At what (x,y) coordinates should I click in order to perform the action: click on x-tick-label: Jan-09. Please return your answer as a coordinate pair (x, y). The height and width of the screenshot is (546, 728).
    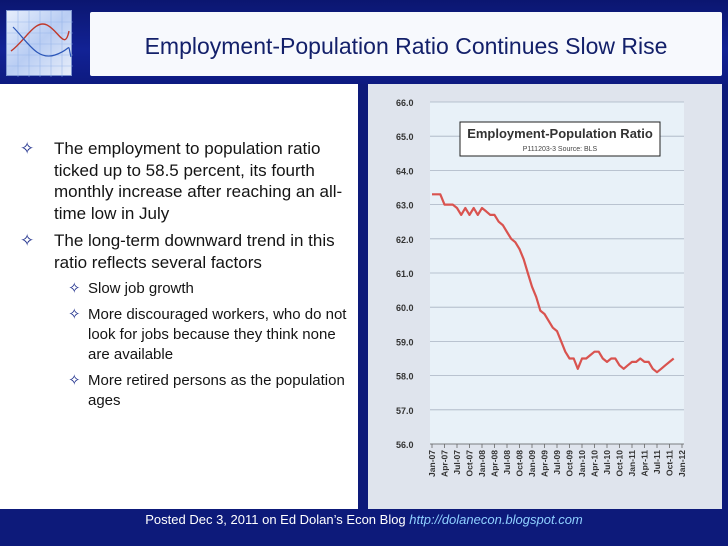
    Looking at the image, I should click on (532, 463).